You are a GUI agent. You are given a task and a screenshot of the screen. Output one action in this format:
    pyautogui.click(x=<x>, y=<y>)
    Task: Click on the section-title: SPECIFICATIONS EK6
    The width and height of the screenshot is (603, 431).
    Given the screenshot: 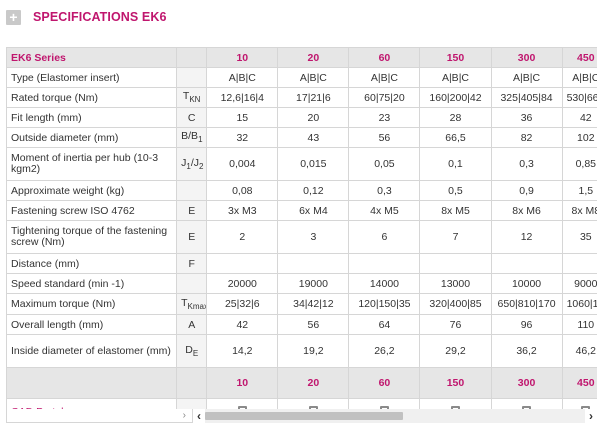 What is the action you would take?
    pyautogui.click(x=100, y=17)
    